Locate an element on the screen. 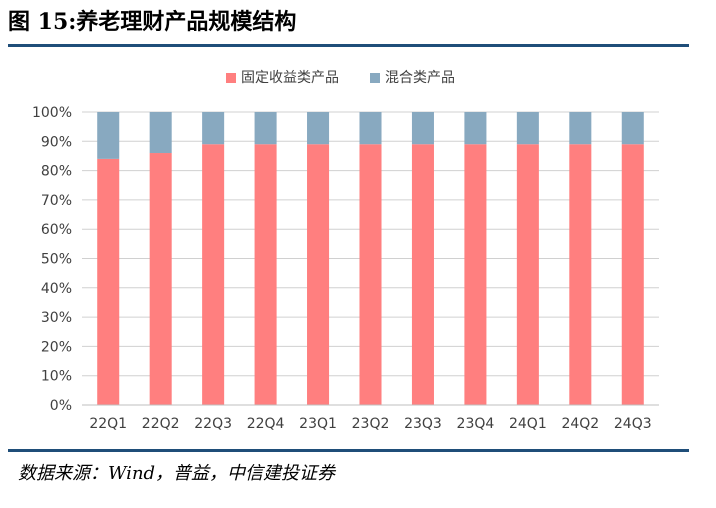 The height and width of the screenshot is (508, 716). legend-label-mixed: 混合类产品 is located at coordinates (420, 78).